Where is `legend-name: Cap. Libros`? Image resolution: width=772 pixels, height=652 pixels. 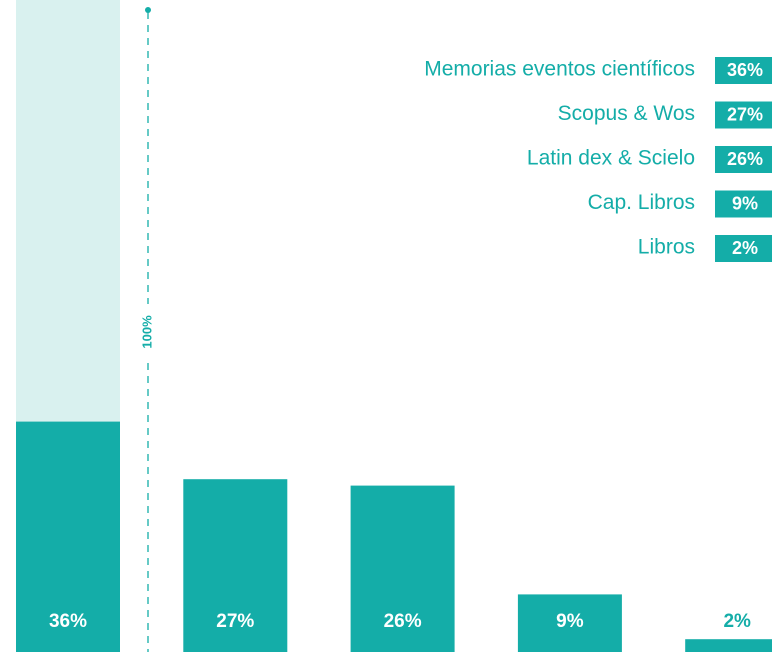 legend-name: Cap. Libros is located at coordinates (641, 202).